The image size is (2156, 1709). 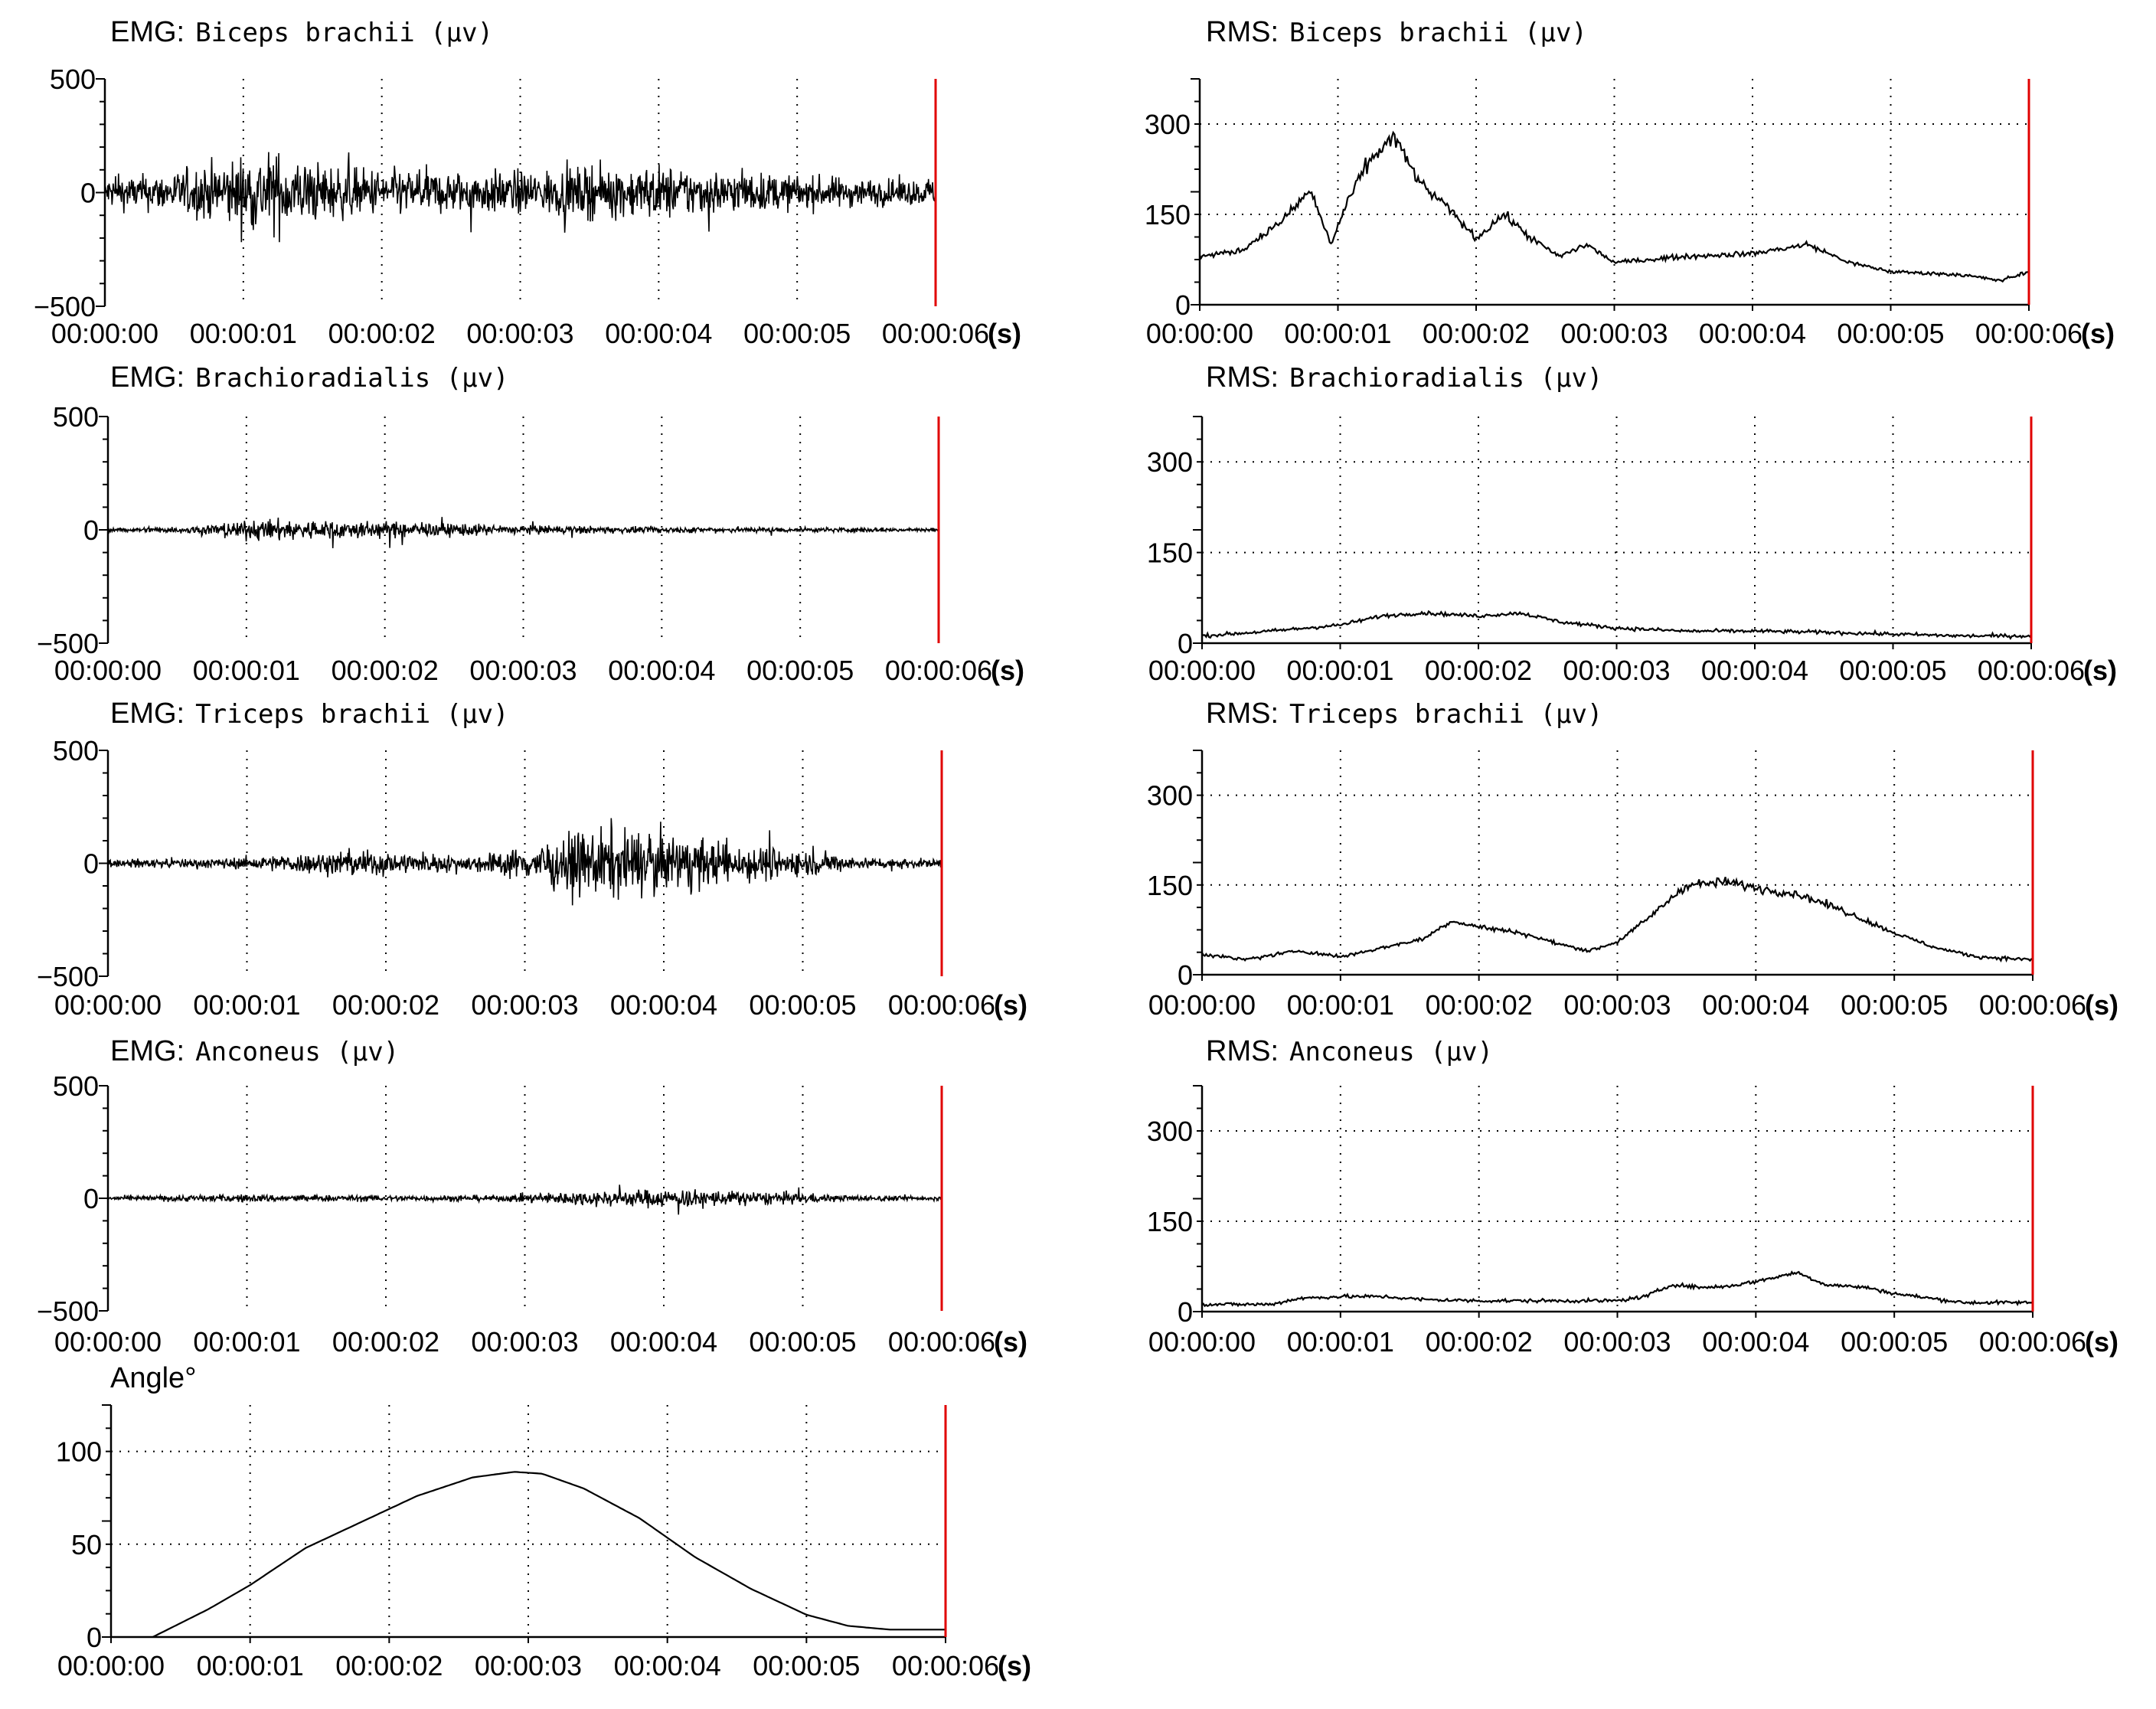 What do you see at coordinates (1616, 624) in the screenshot?
I see `rms_brachioradialis-trace` at bounding box center [1616, 624].